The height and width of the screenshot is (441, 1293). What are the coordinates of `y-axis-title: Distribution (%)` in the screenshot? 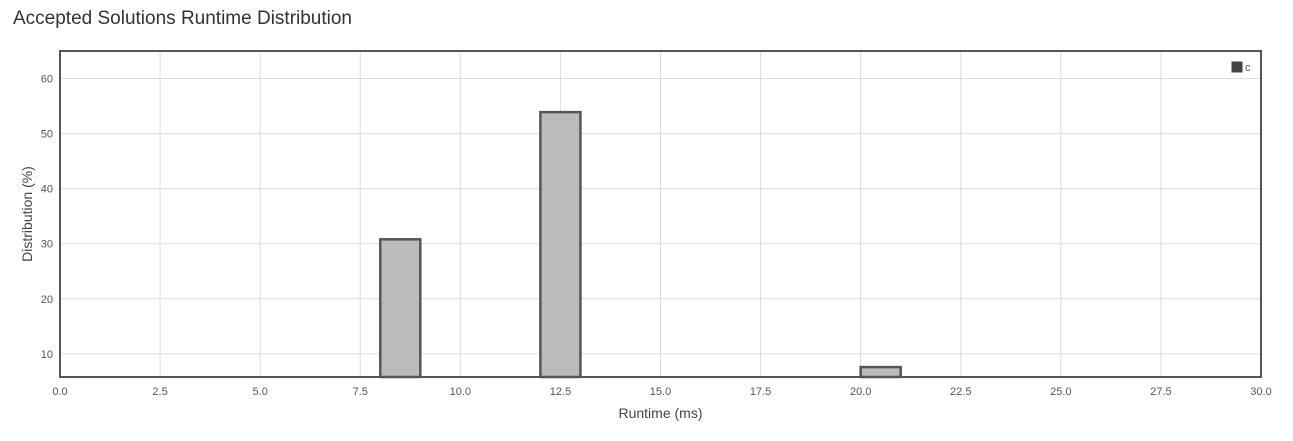 It's located at (27, 214).